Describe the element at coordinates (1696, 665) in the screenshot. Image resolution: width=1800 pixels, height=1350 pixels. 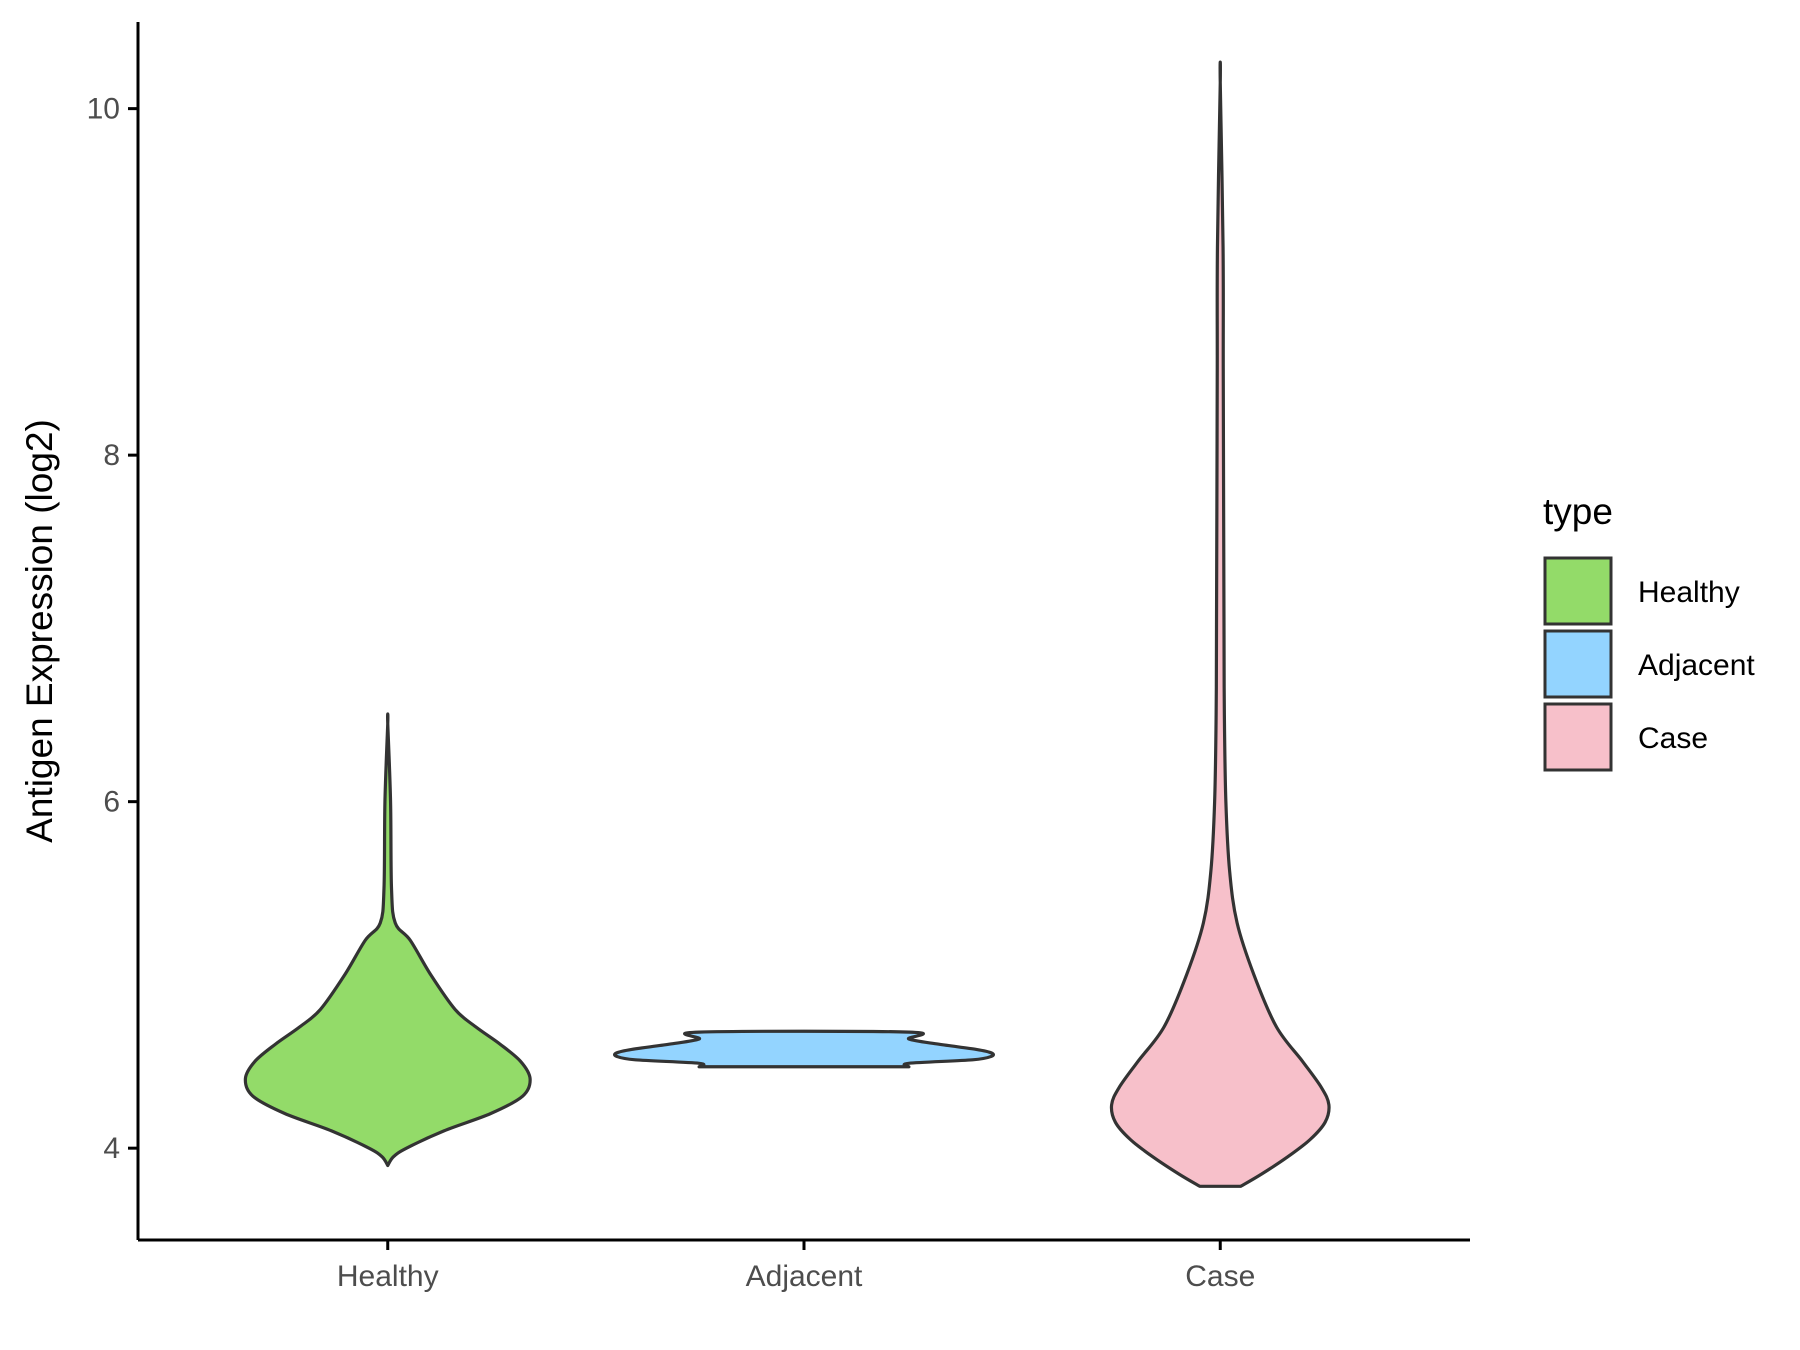
I see `legend-label-adjacent: Adjacent` at that location.